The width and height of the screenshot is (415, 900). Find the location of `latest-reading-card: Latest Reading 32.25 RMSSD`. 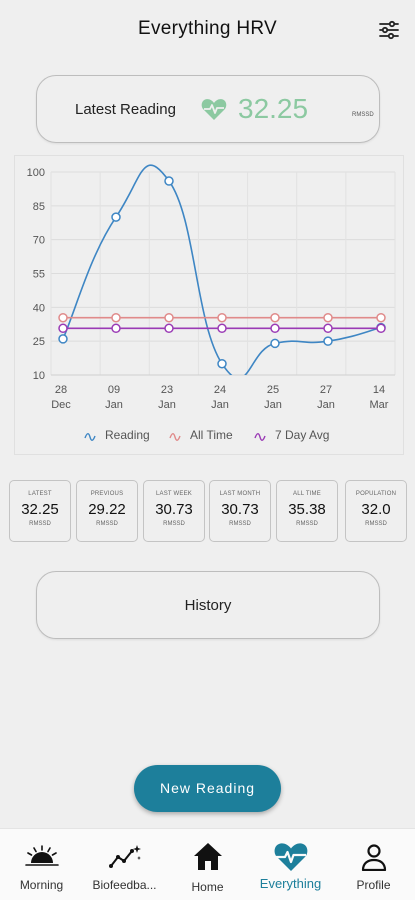

latest-reading-card: Latest Reading 32.25 RMSSD is located at coordinates (208, 109).